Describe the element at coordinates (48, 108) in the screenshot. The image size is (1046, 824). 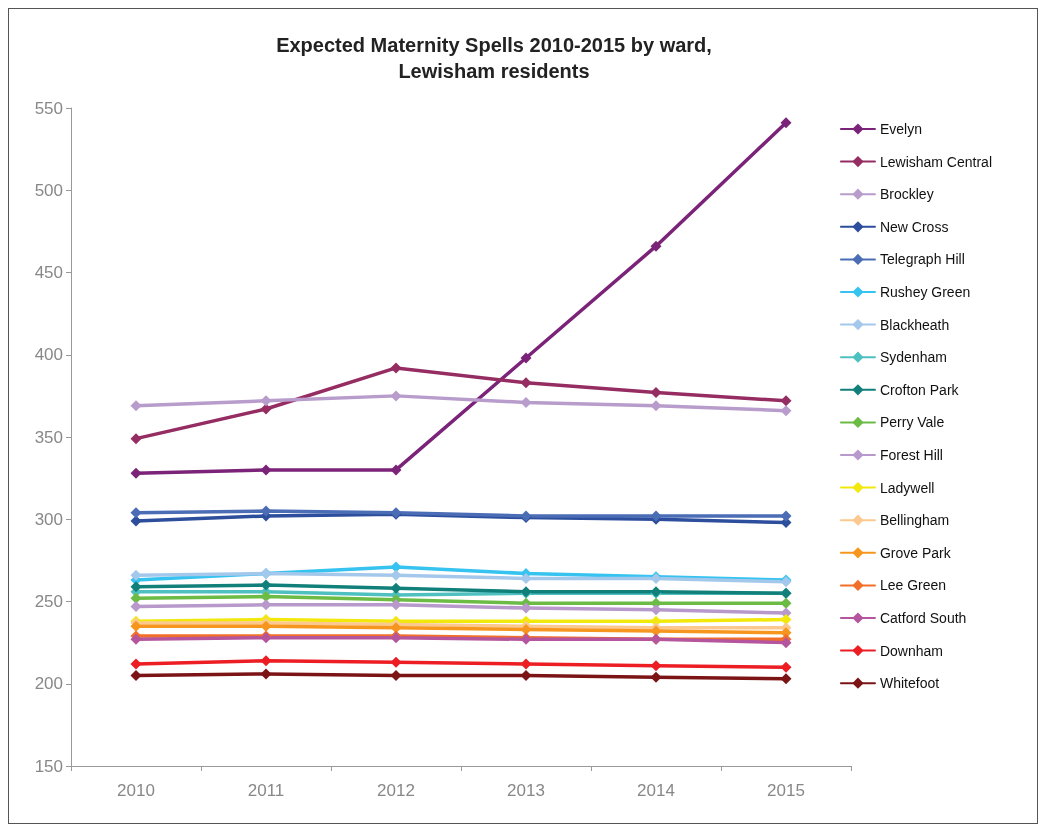
I see `y-tick-label: 550` at that location.